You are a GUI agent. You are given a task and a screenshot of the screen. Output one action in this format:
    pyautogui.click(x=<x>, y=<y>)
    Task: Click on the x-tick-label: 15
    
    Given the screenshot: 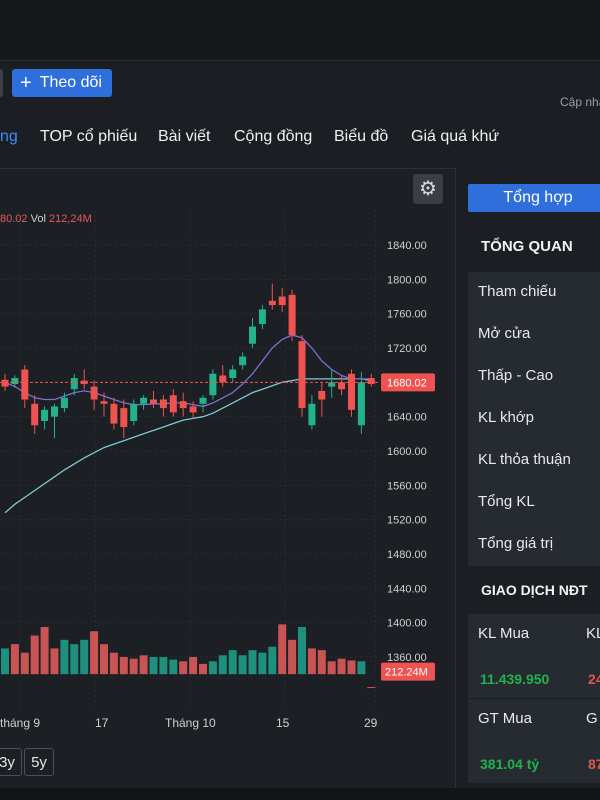 What is the action you would take?
    pyautogui.click(x=283, y=723)
    